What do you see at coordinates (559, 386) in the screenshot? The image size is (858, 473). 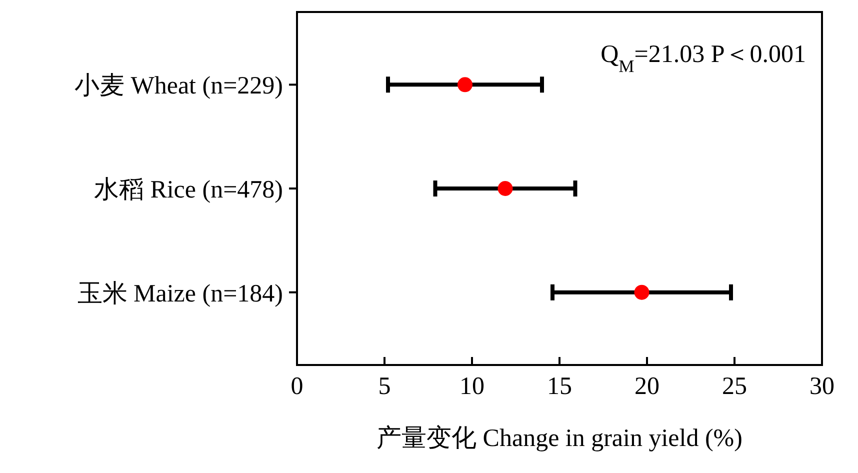 I see `x-tick-label: 15` at bounding box center [559, 386].